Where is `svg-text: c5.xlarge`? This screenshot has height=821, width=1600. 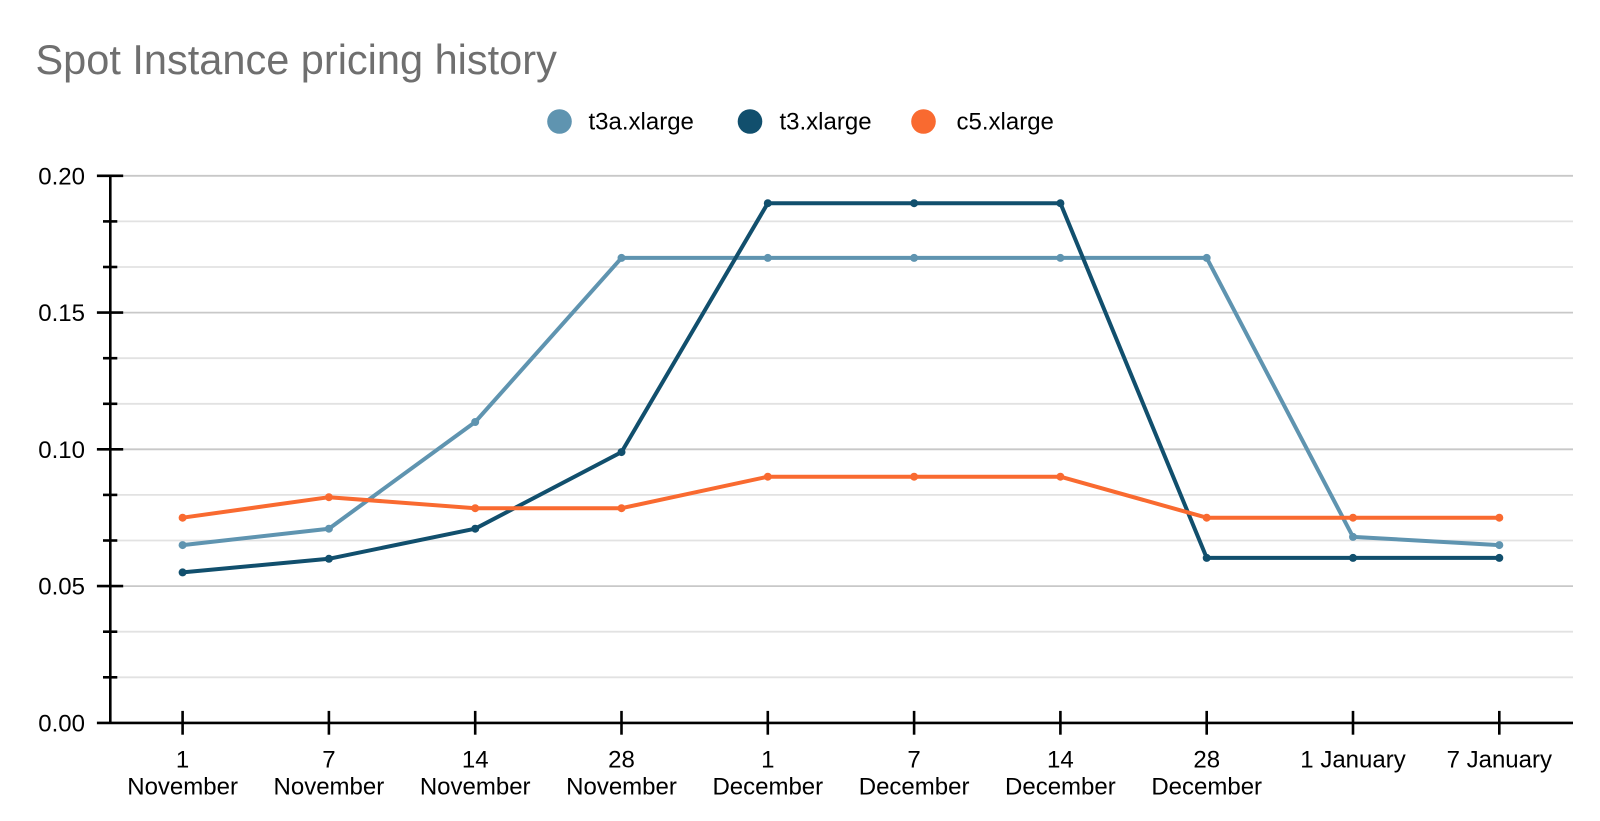 svg-text: c5.xlarge is located at coordinates (1005, 122).